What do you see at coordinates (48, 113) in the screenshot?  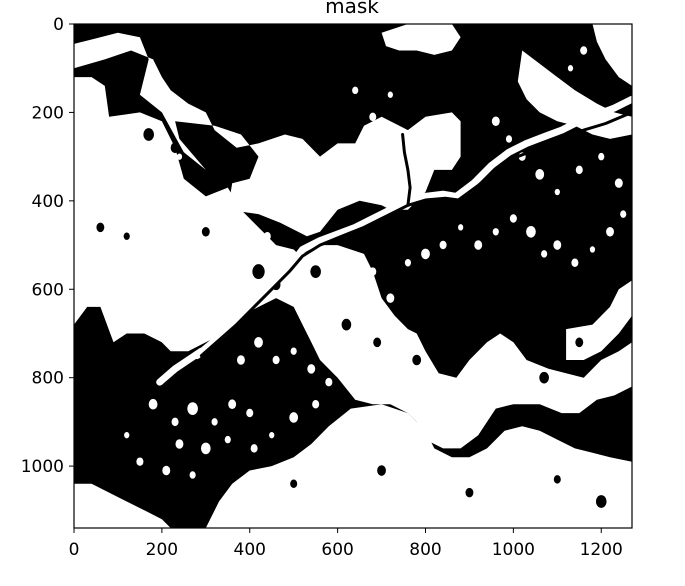 I see `y-tick-label-1: 200` at bounding box center [48, 113].